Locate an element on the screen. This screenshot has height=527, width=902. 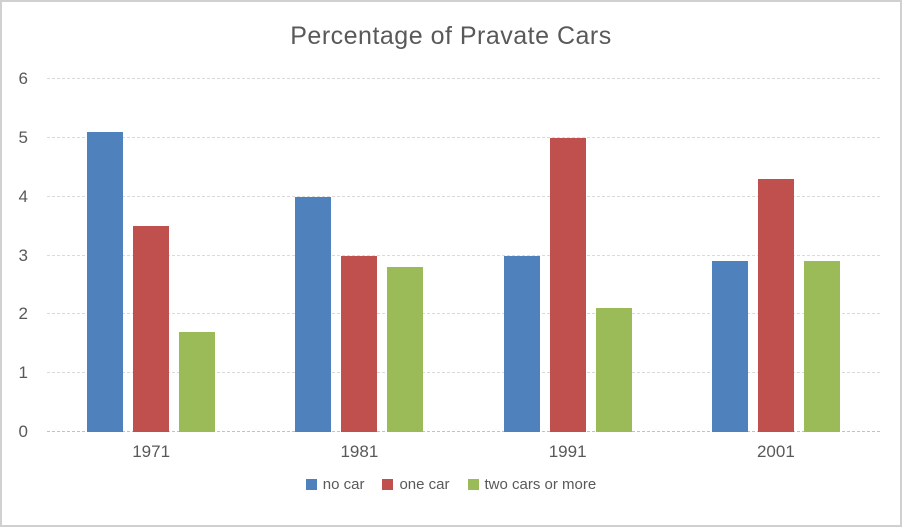
bar-one-car-1991 is located at coordinates (567, 284).